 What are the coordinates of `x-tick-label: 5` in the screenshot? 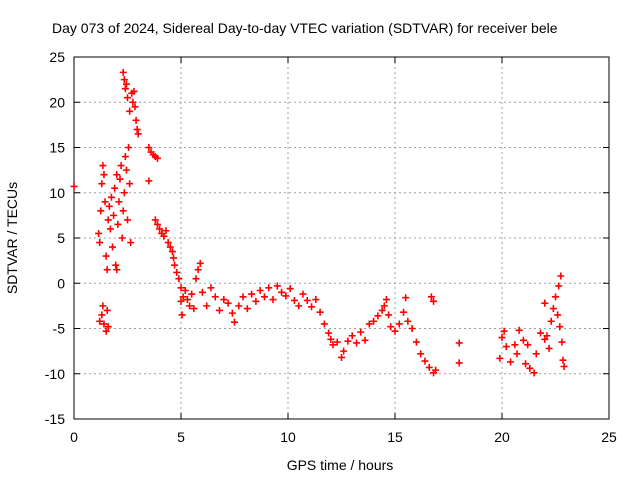 It's located at (181, 437).